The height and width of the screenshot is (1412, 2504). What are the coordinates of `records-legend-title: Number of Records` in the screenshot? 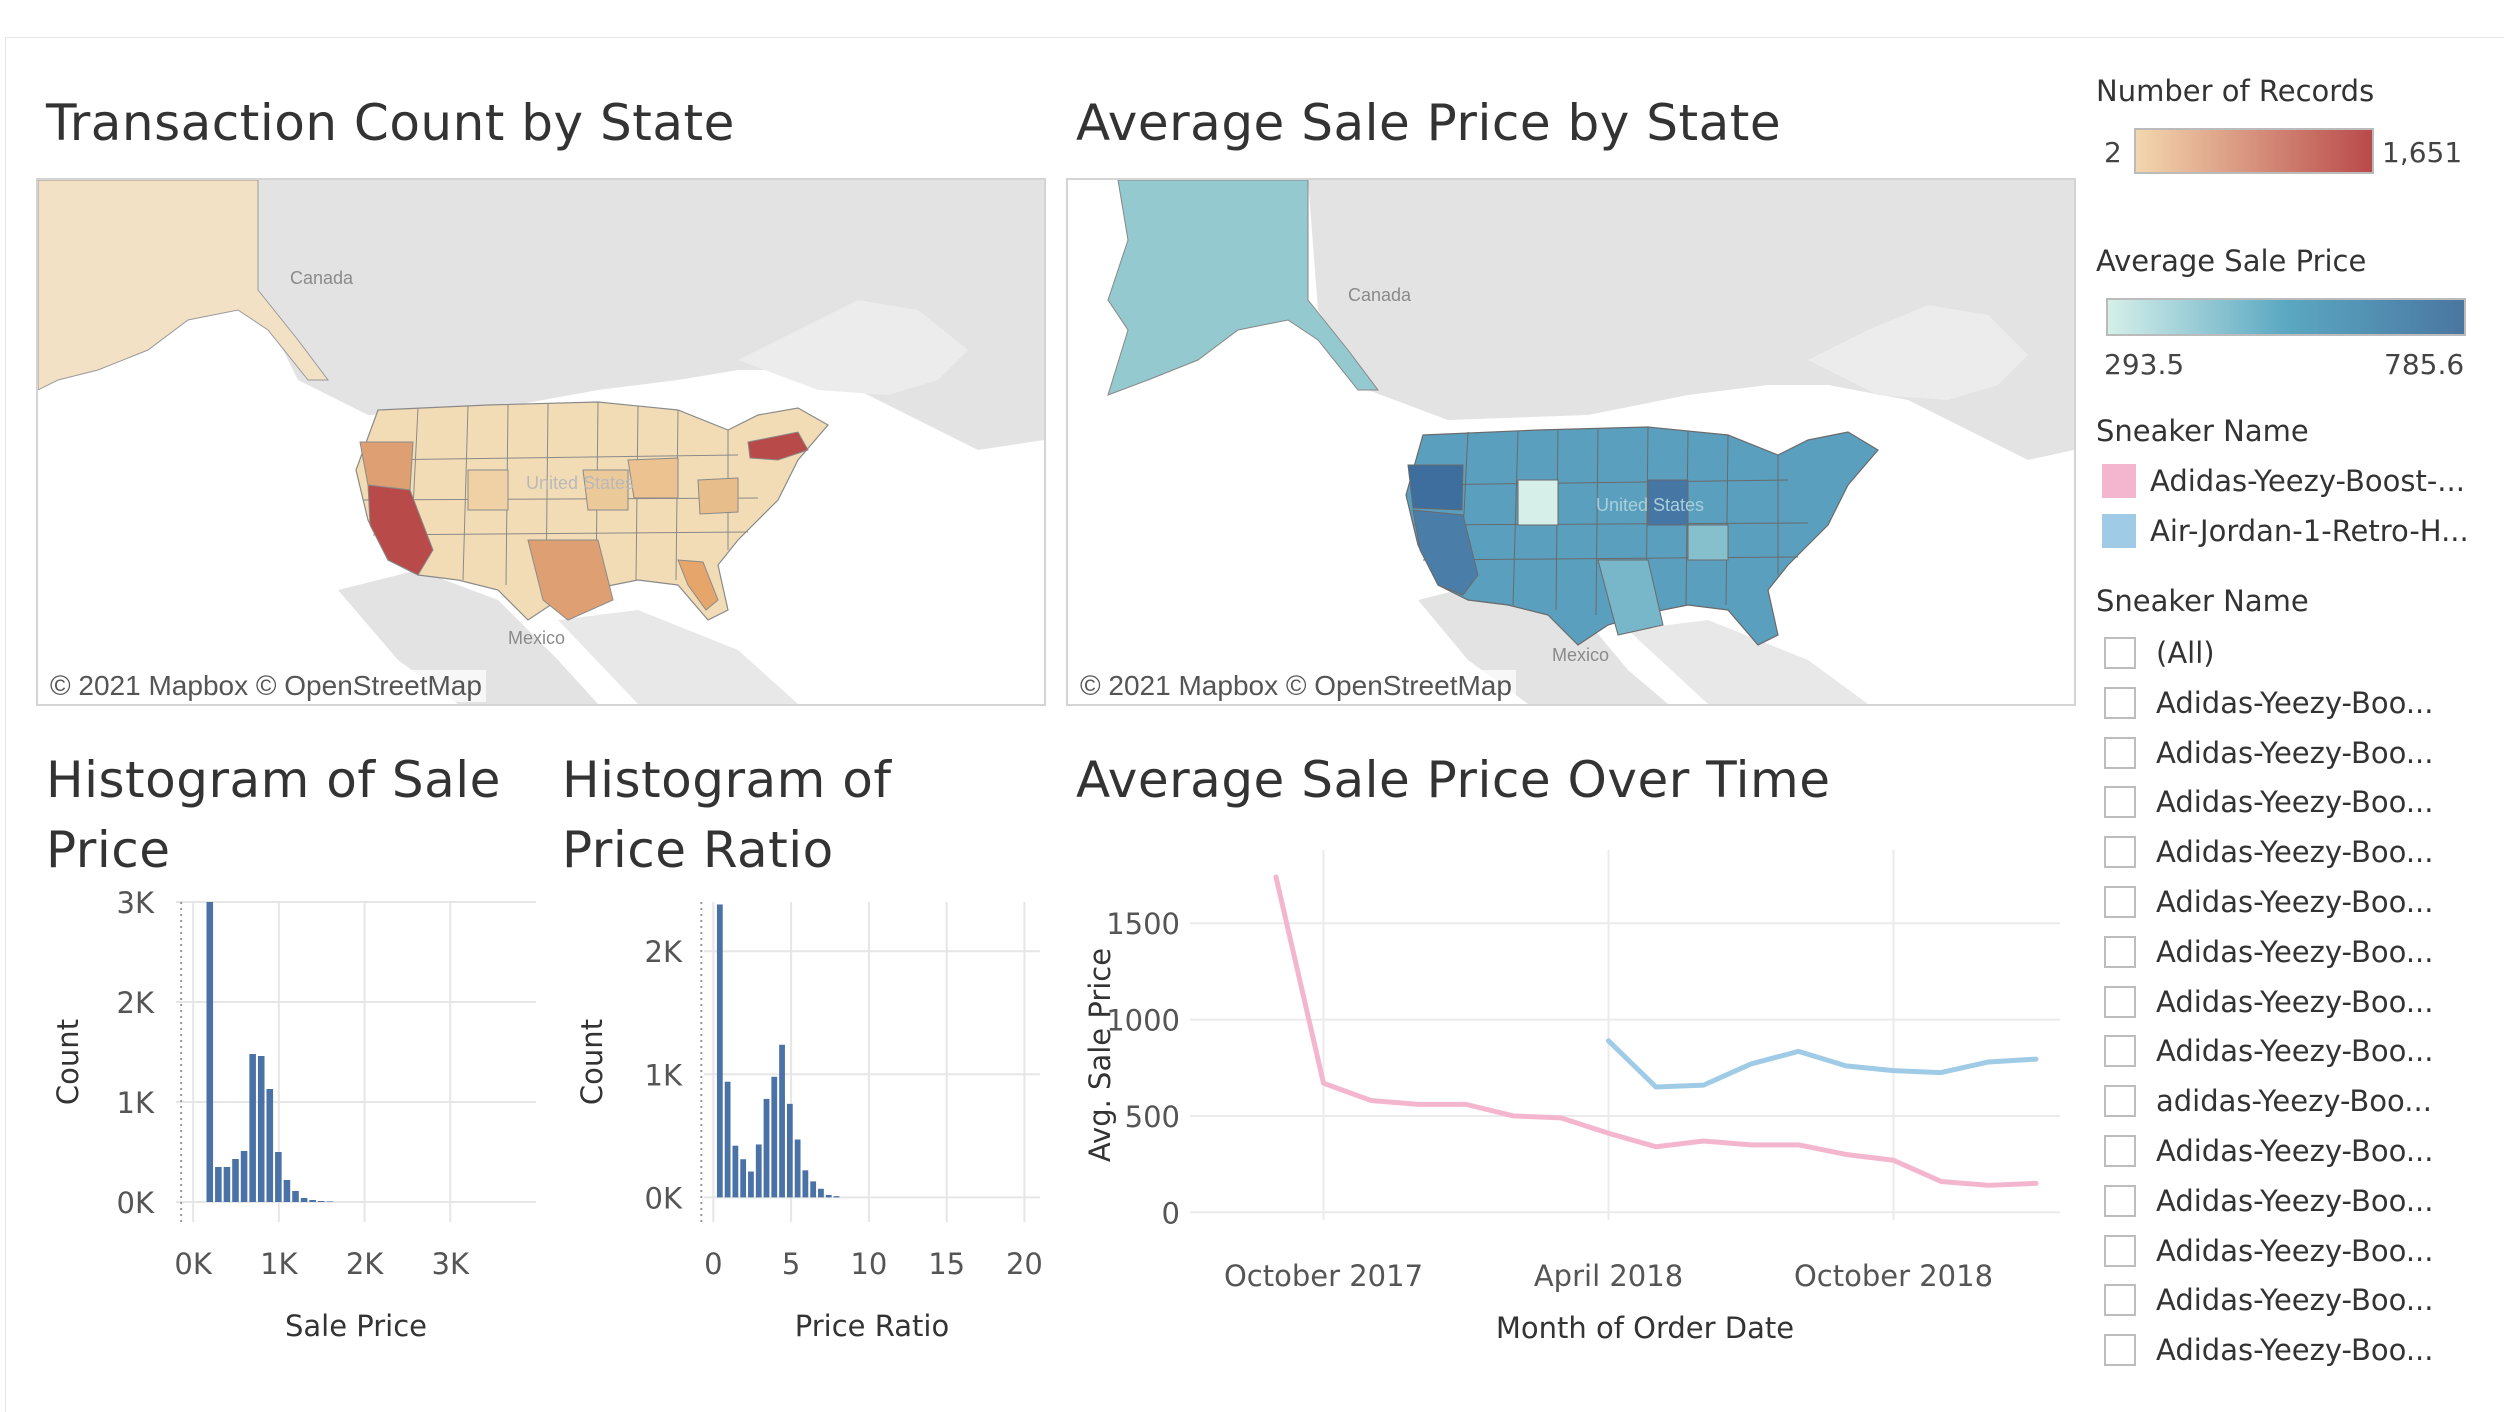 It's located at (2235, 91).